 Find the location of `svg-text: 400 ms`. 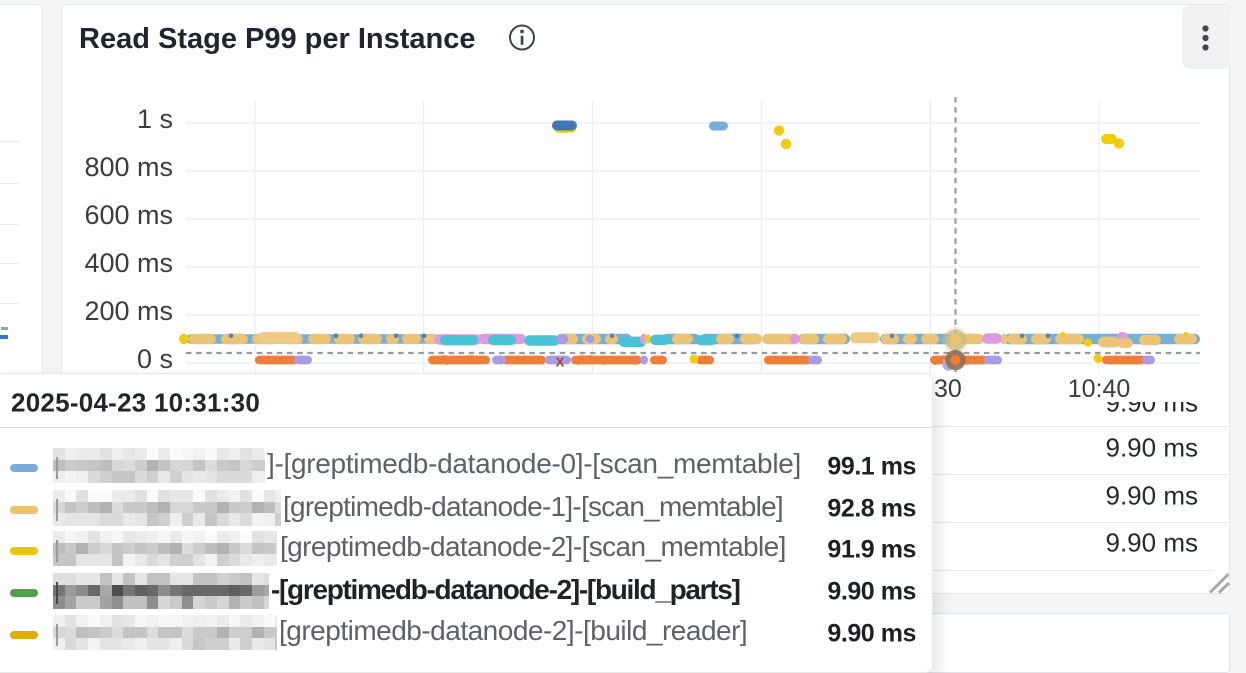

svg-text: 400 ms is located at coordinates (128, 263).